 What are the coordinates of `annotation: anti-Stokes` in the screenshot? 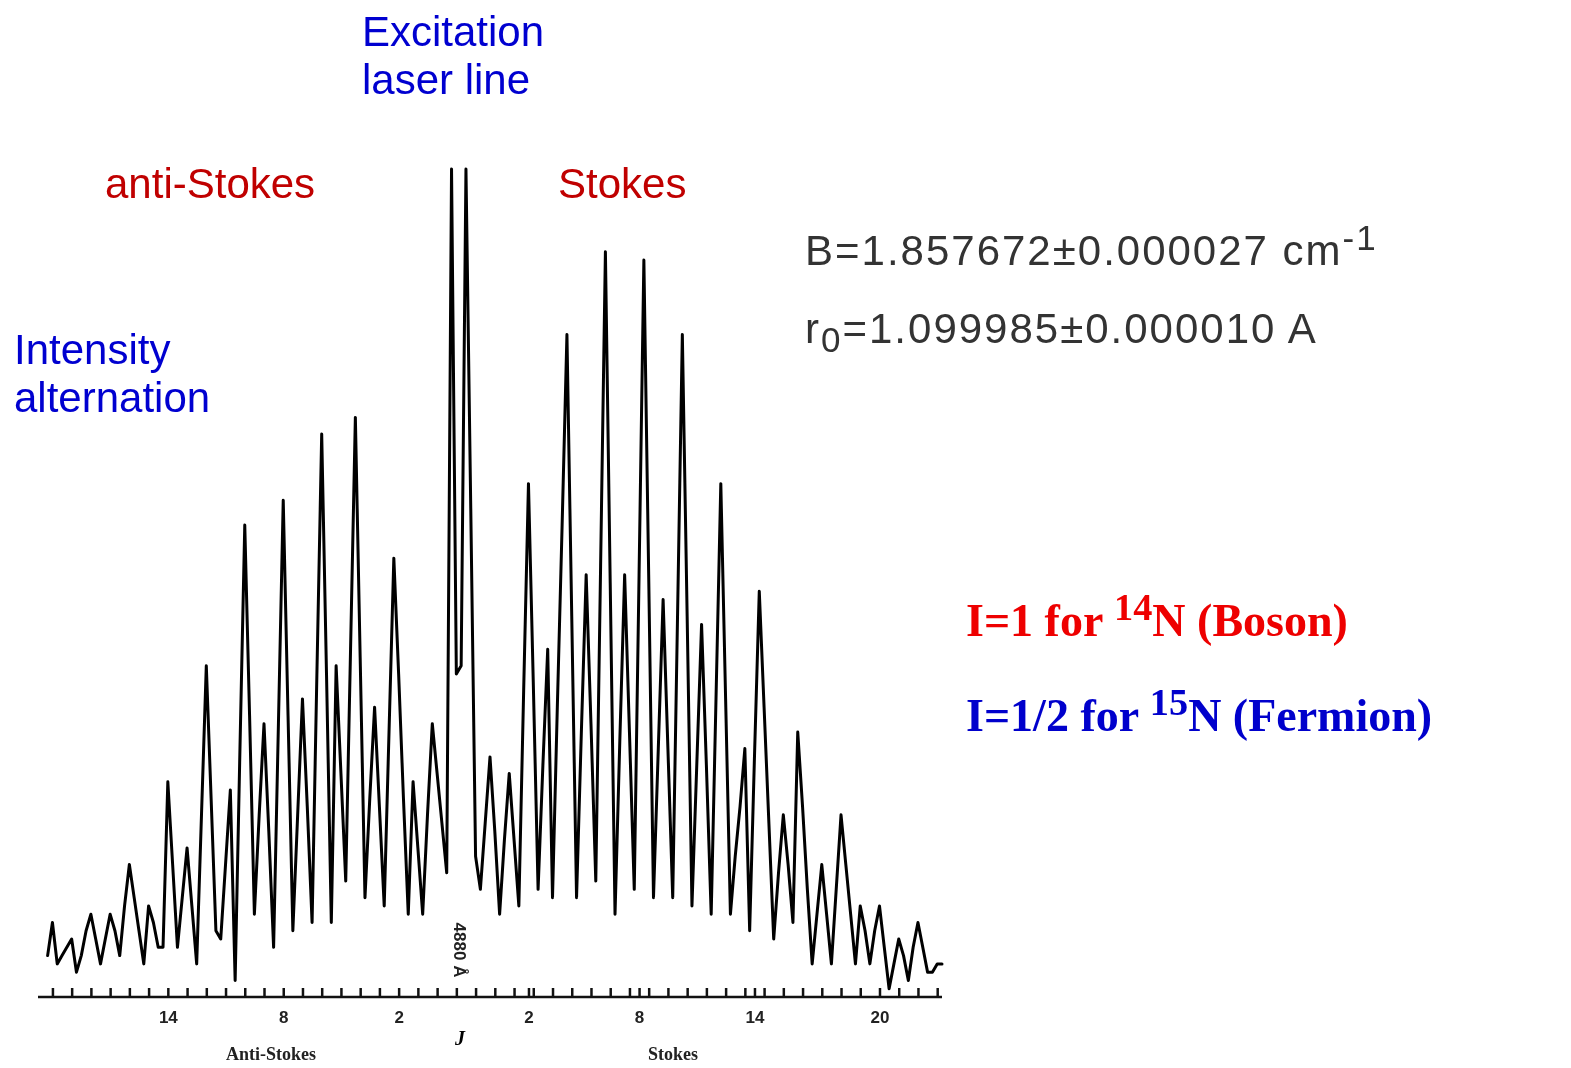 It's located at (210, 184).